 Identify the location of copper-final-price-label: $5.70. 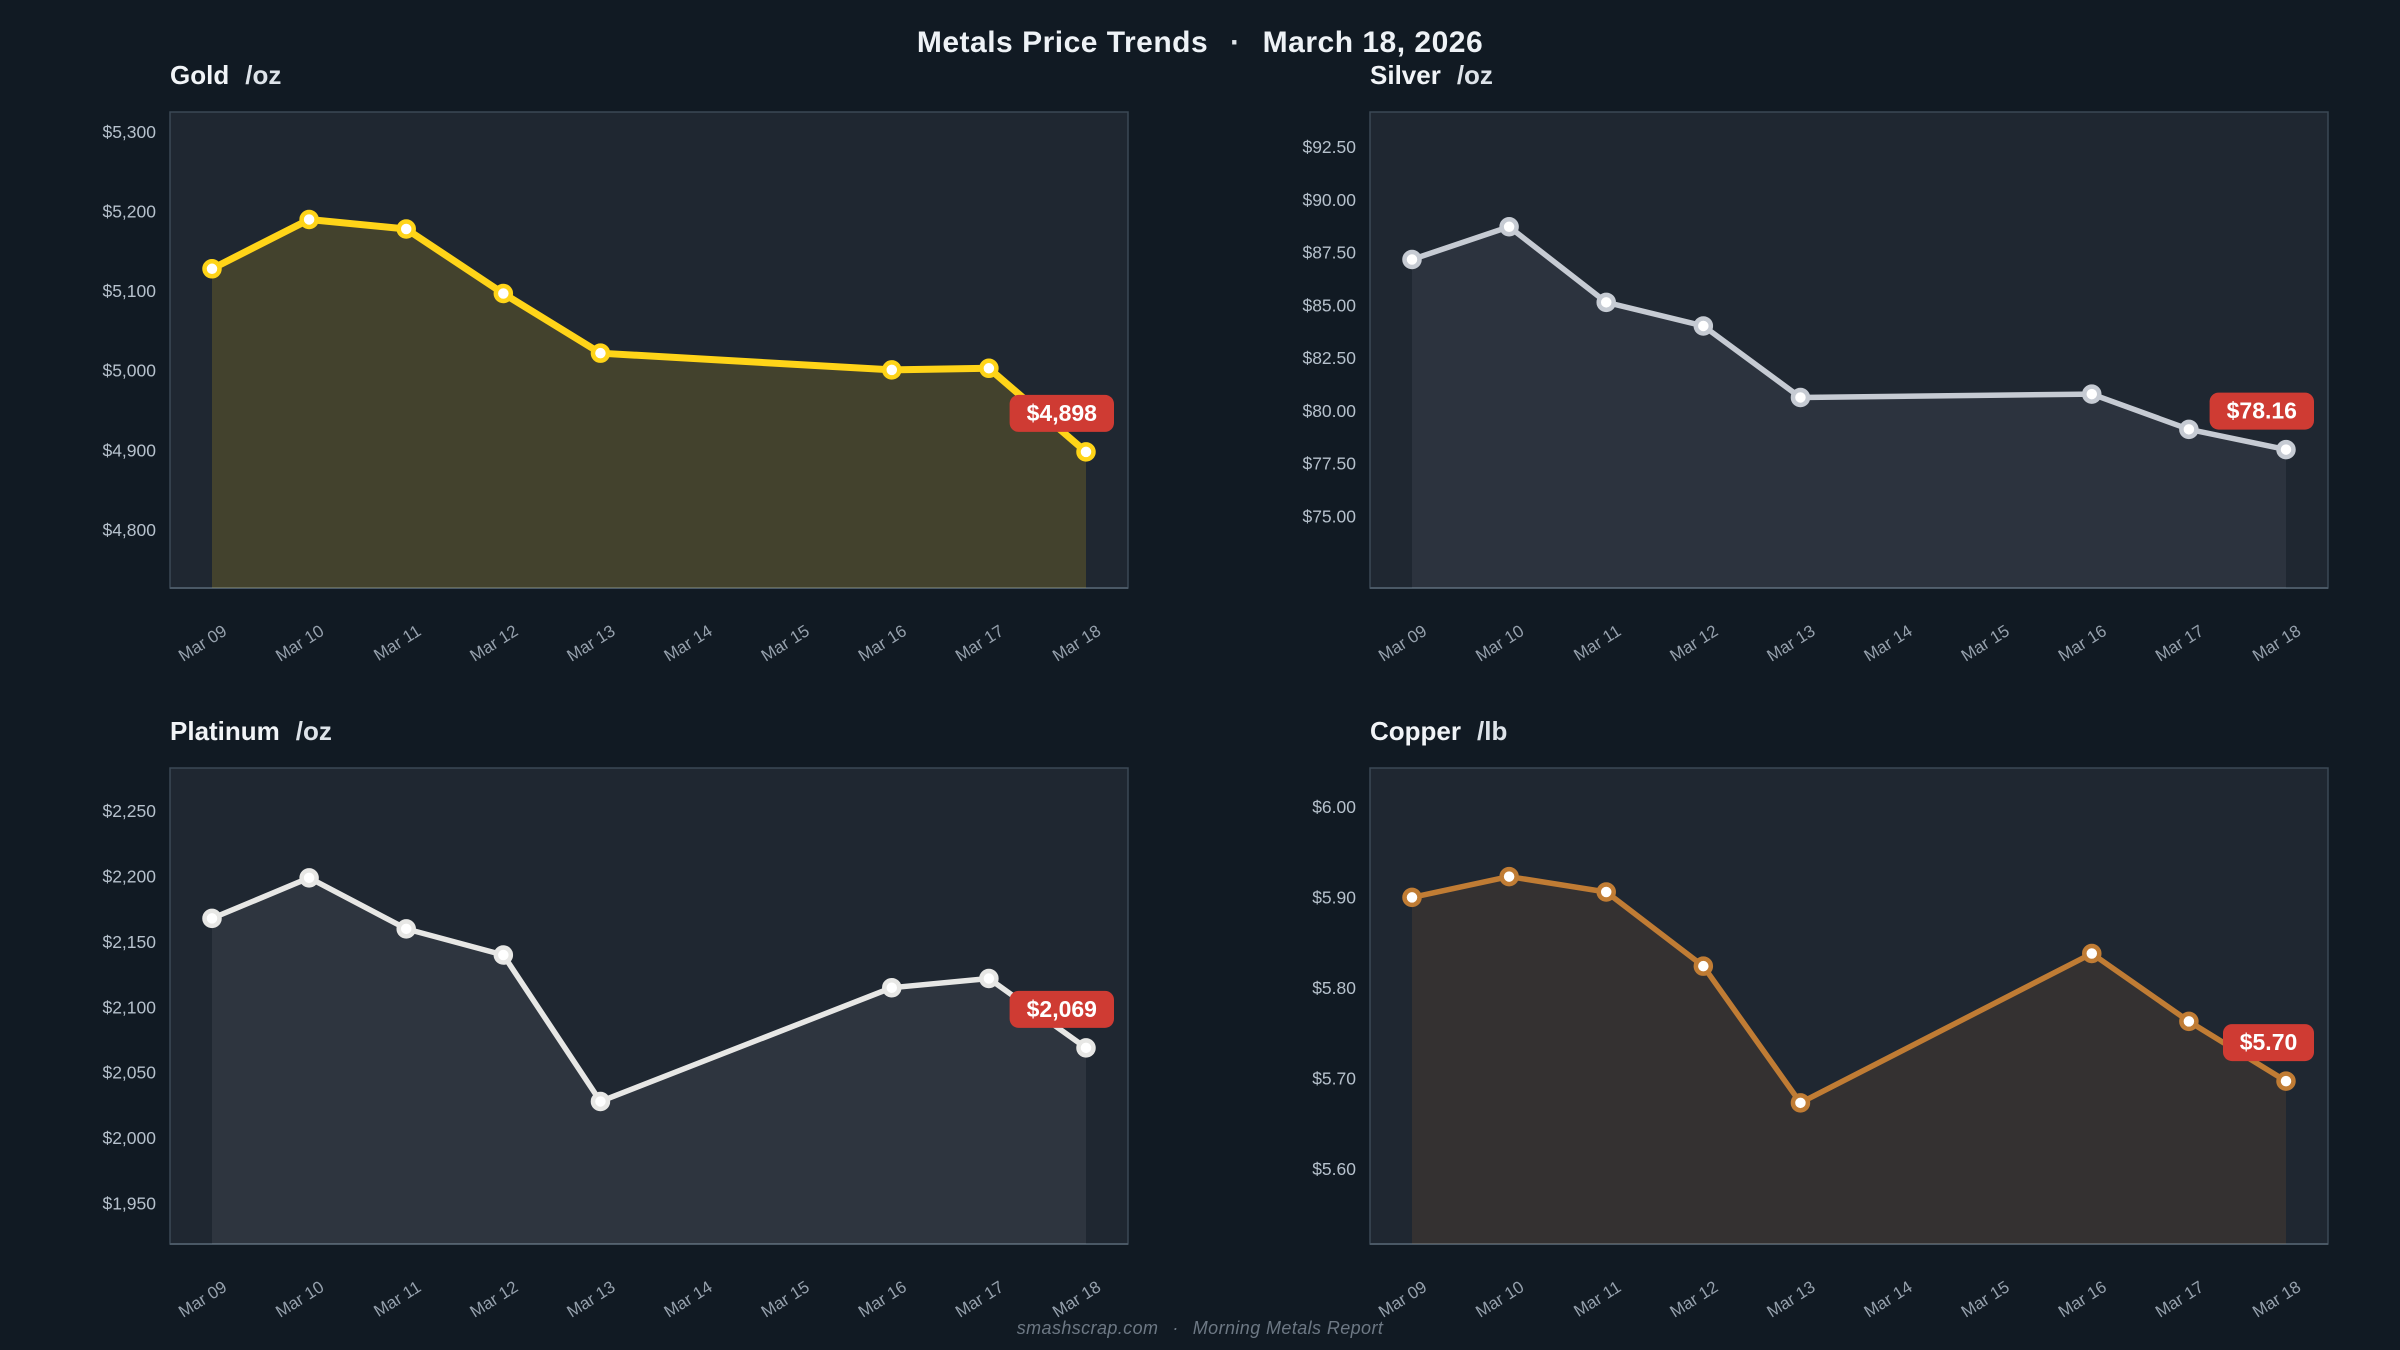
(2269, 1042).